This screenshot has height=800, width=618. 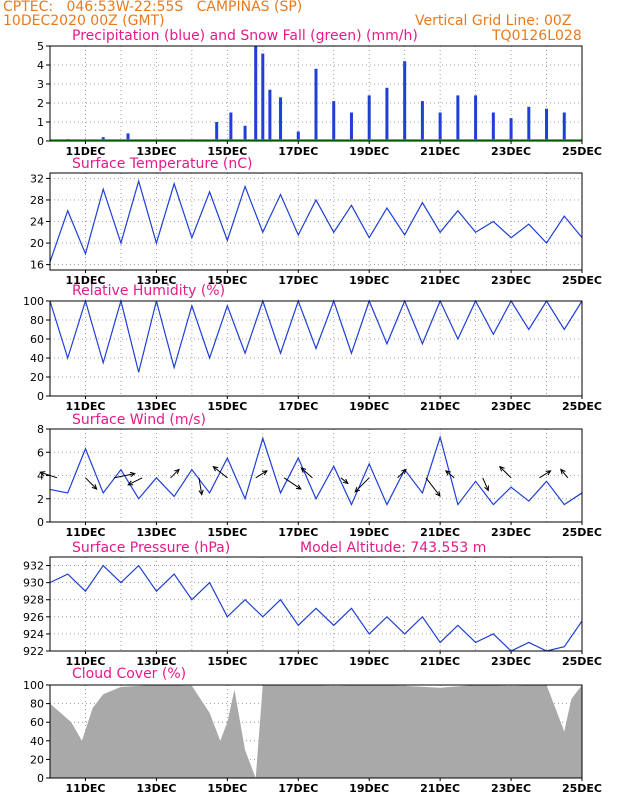 I want to click on wind-ytick-label: 0, so click(x=40, y=522).